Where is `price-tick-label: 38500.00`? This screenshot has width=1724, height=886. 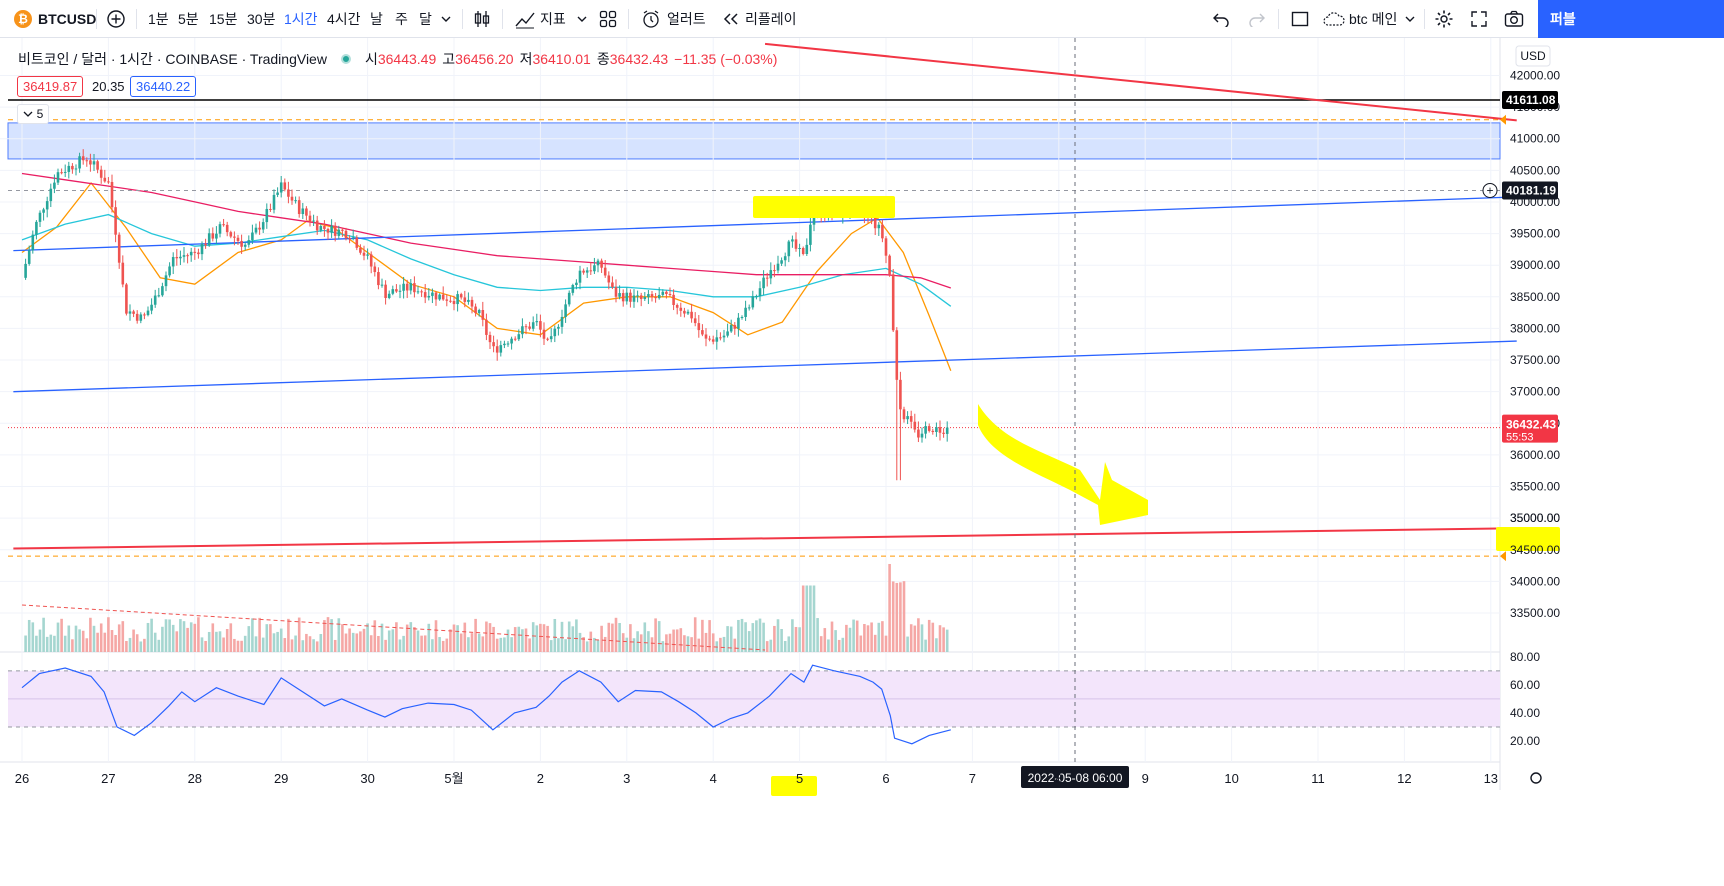
price-tick-label: 38500.00 is located at coordinates (1535, 297).